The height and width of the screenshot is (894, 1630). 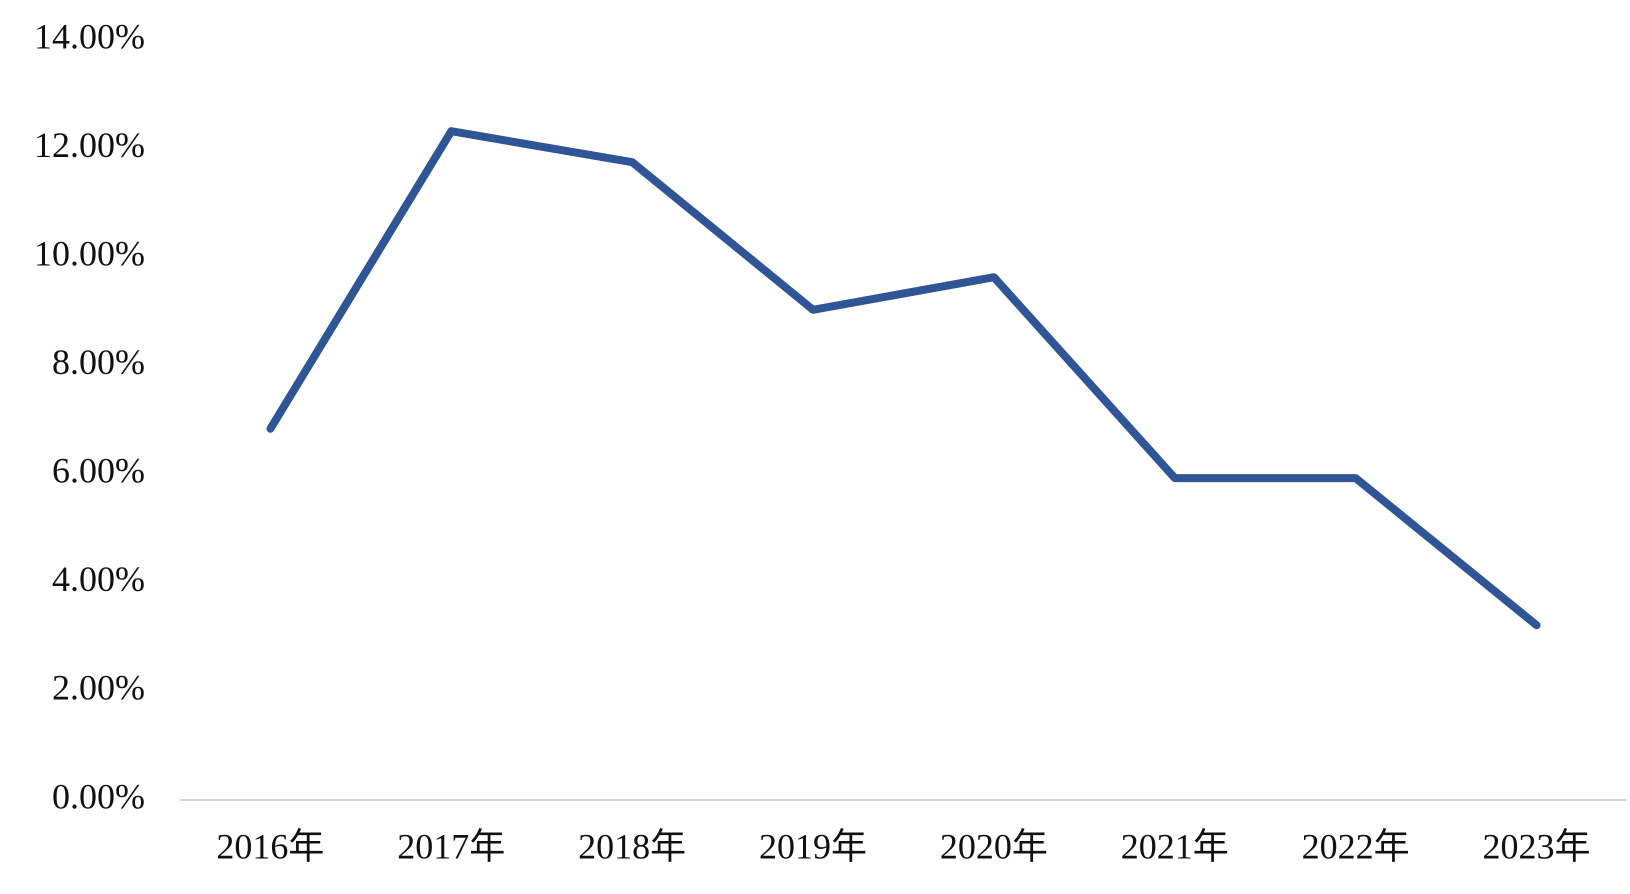 What do you see at coordinates (98, 688) in the screenshot?
I see `y-tick-label: 2.00%` at bounding box center [98, 688].